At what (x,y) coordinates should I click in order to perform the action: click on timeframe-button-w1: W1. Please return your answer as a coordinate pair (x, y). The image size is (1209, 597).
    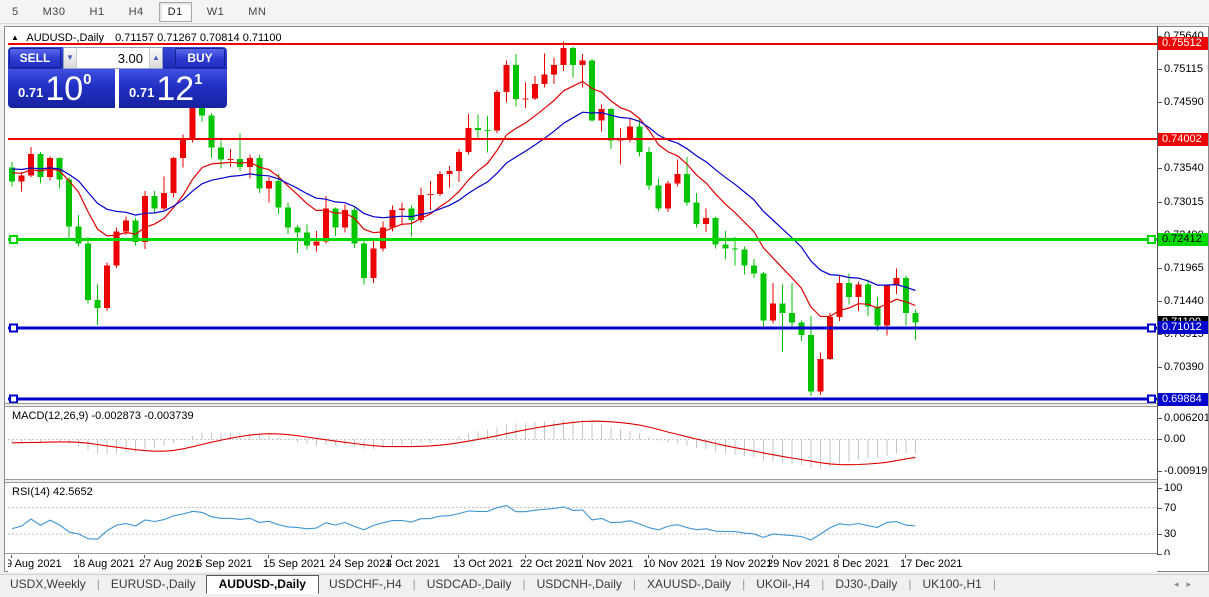
    Looking at the image, I should click on (215, 11).